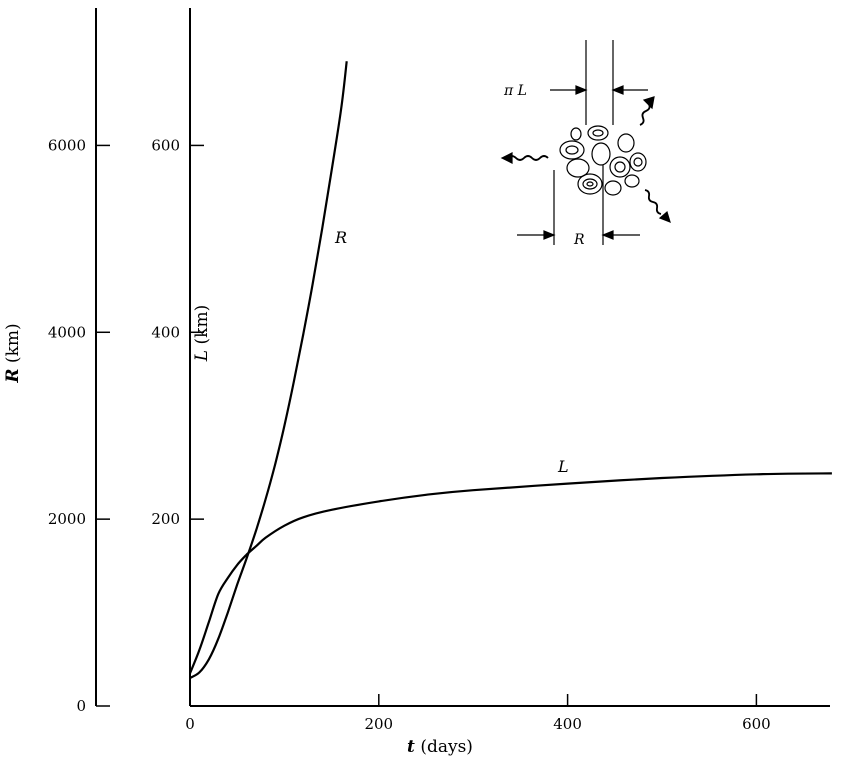 Image resolution: width=844 pixels, height=775 pixels. I want to click on curve-label-l: L, so click(563, 466).